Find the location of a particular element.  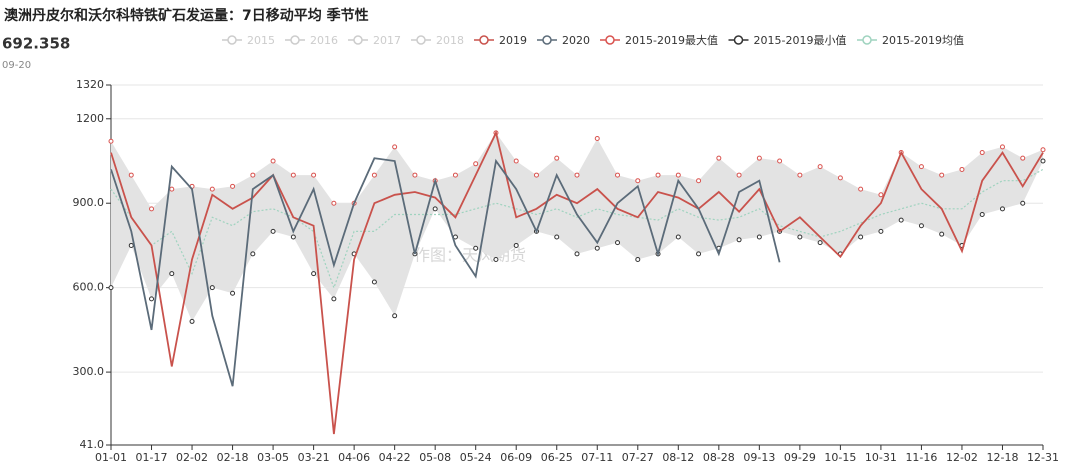

x-tick-label: 04-06 is located at coordinates (354, 457).